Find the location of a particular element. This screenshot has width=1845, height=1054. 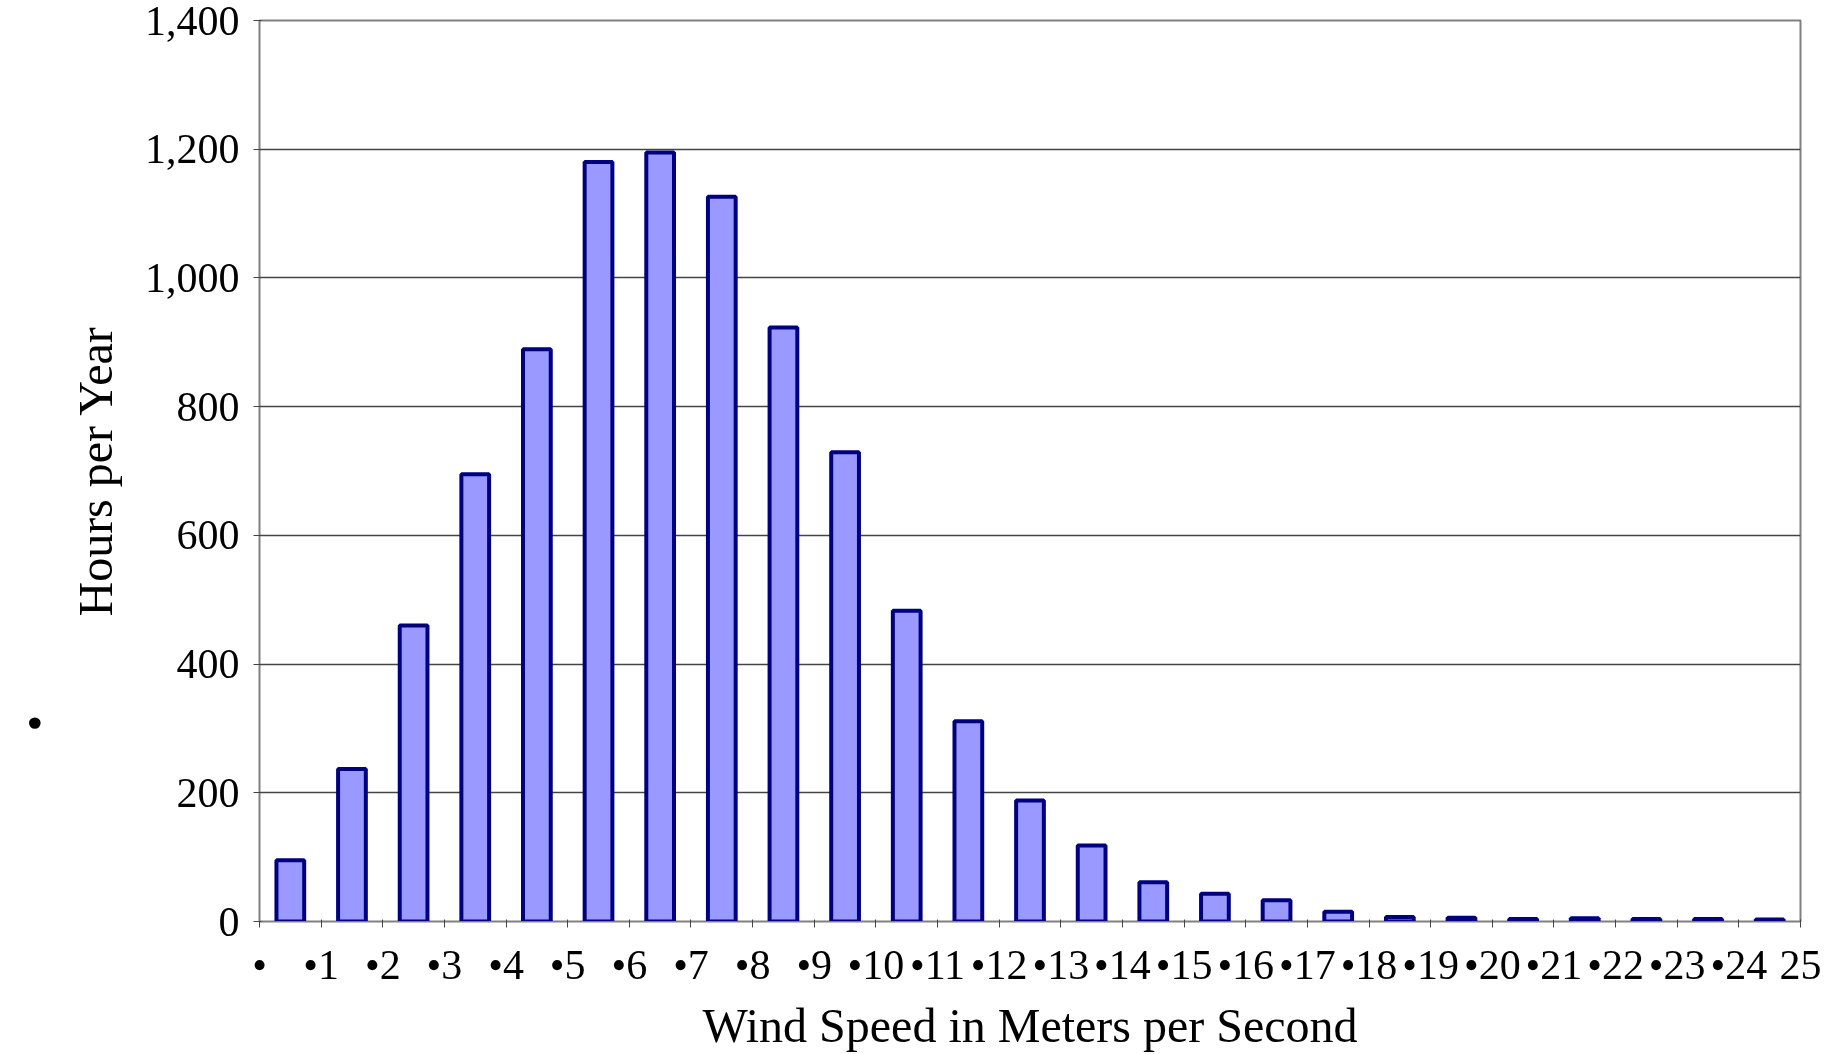

x-tick-label: •16 is located at coordinates (1246, 964).